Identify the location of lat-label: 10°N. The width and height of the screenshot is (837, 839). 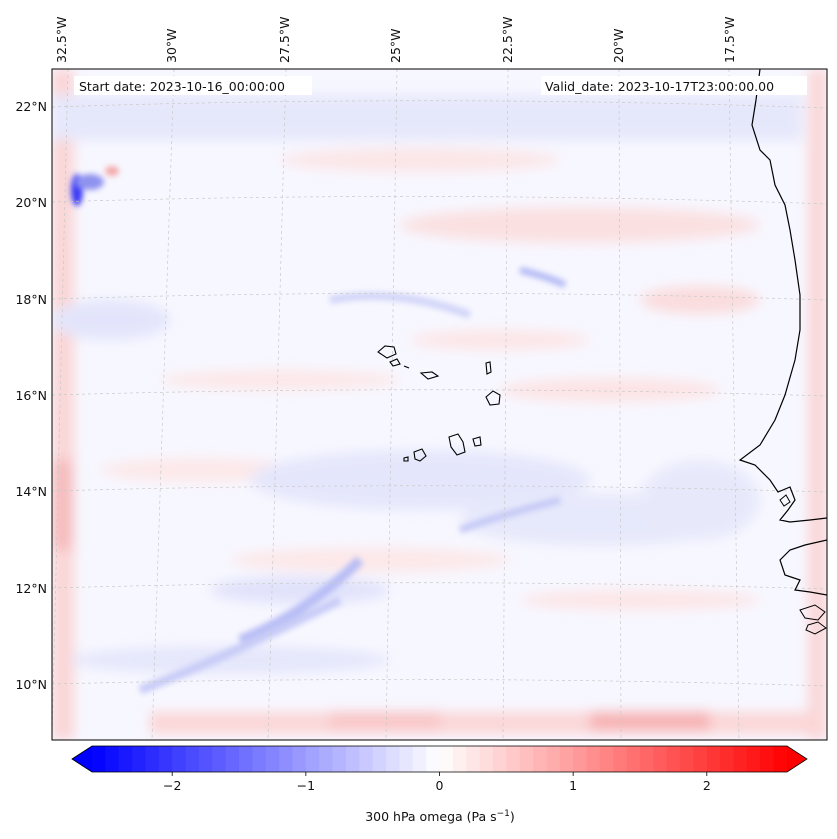
(31, 684).